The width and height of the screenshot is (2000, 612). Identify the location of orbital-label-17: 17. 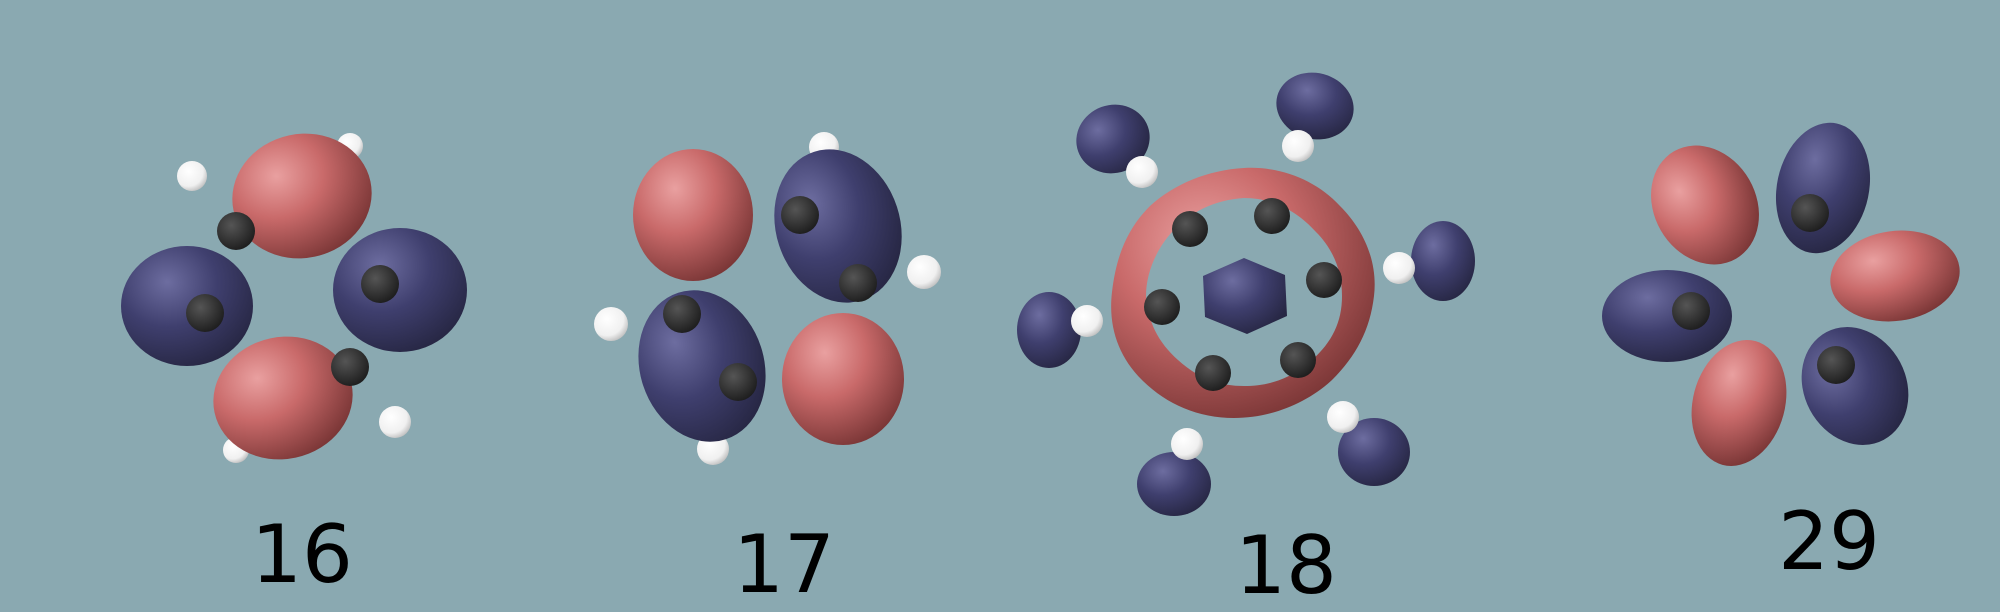
(784, 564).